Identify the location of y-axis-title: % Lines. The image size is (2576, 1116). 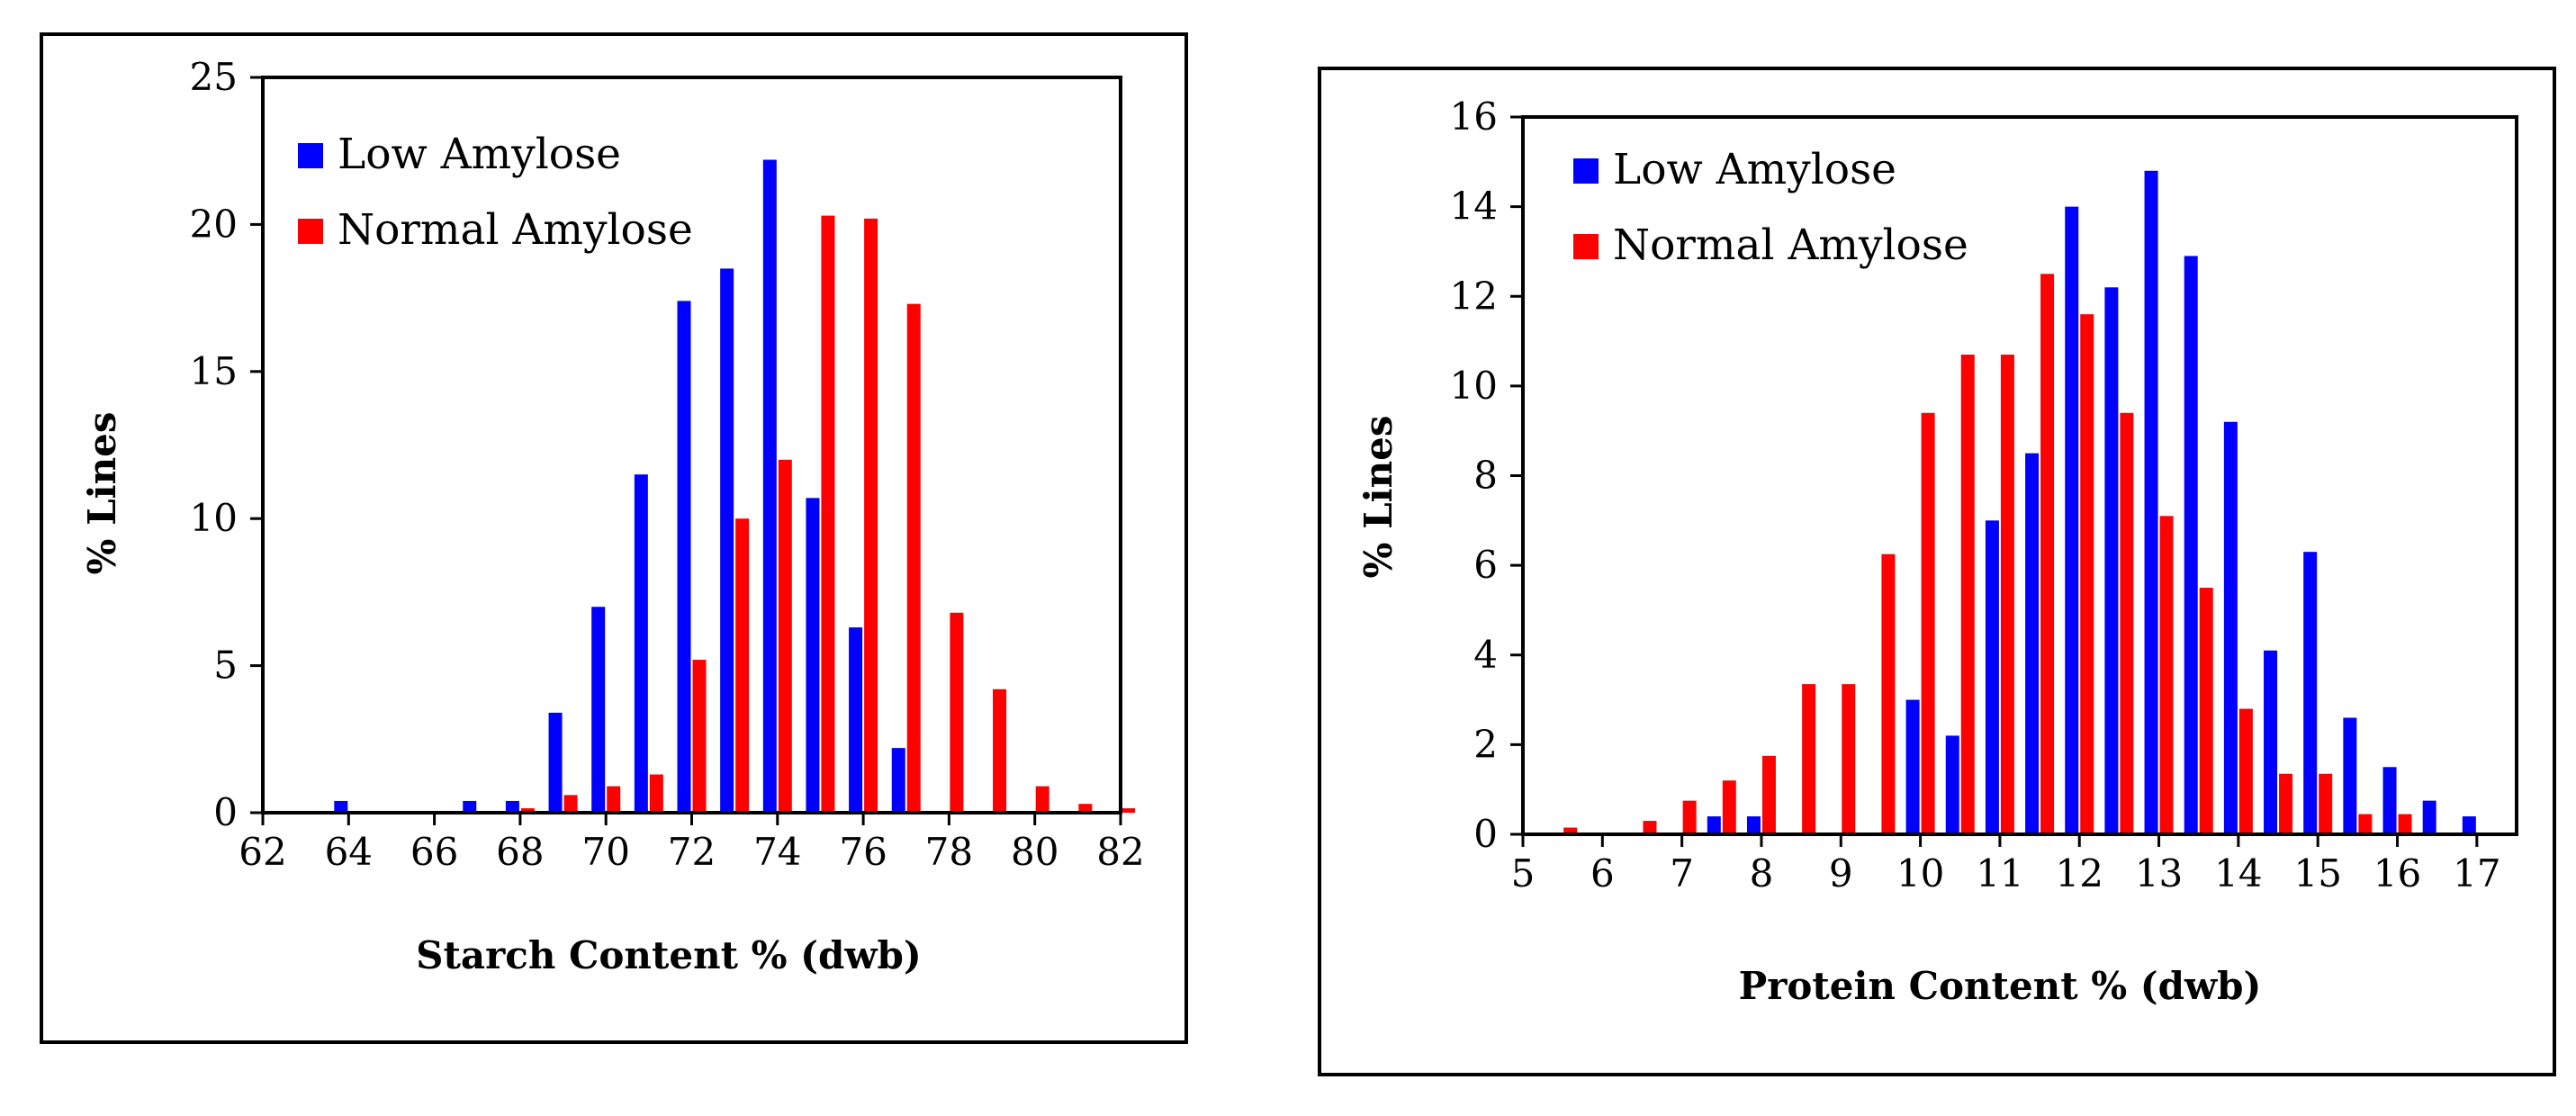
(1378, 498).